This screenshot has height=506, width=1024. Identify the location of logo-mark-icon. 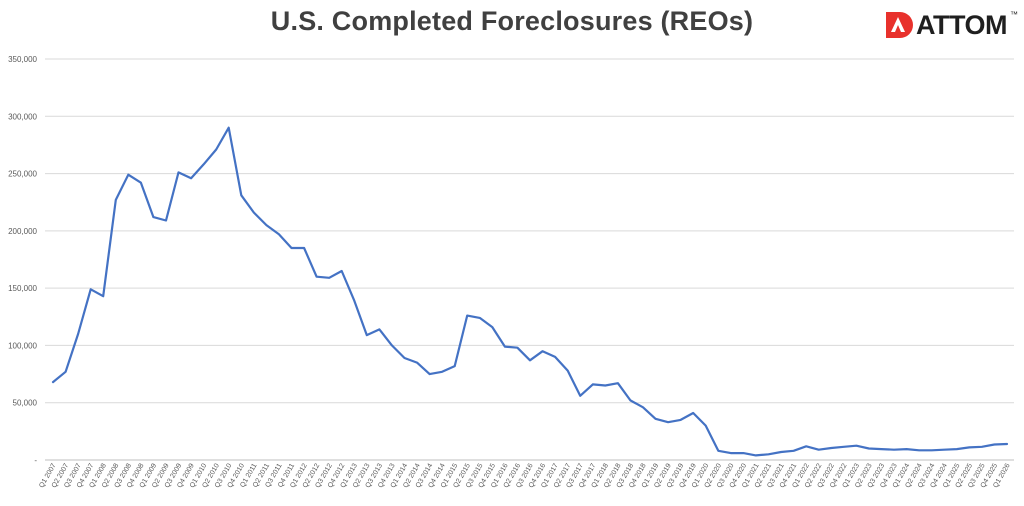
(899, 25).